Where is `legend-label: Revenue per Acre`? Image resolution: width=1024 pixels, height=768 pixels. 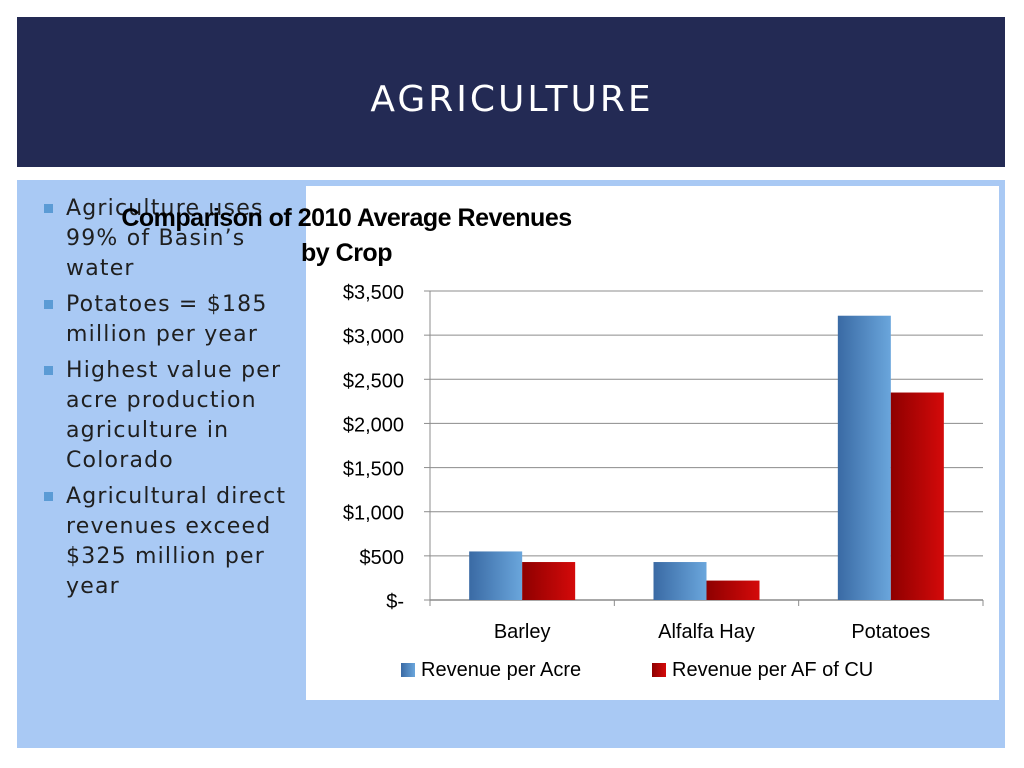 legend-label: Revenue per Acre is located at coordinates (501, 670).